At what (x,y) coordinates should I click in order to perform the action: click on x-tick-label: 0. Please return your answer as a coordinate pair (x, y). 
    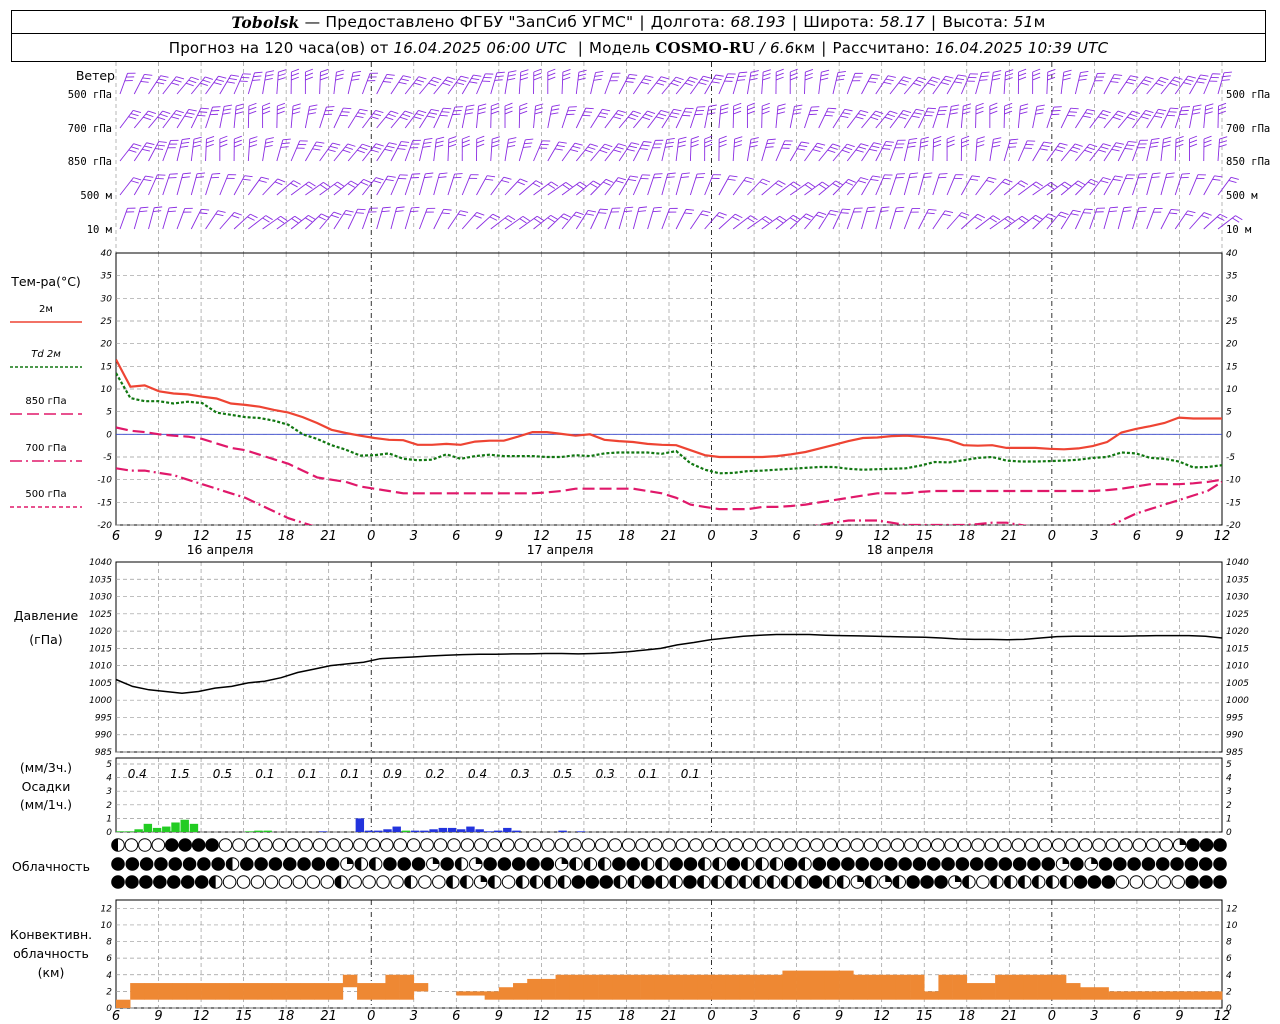
    Looking at the image, I should click on (1052, 1016).